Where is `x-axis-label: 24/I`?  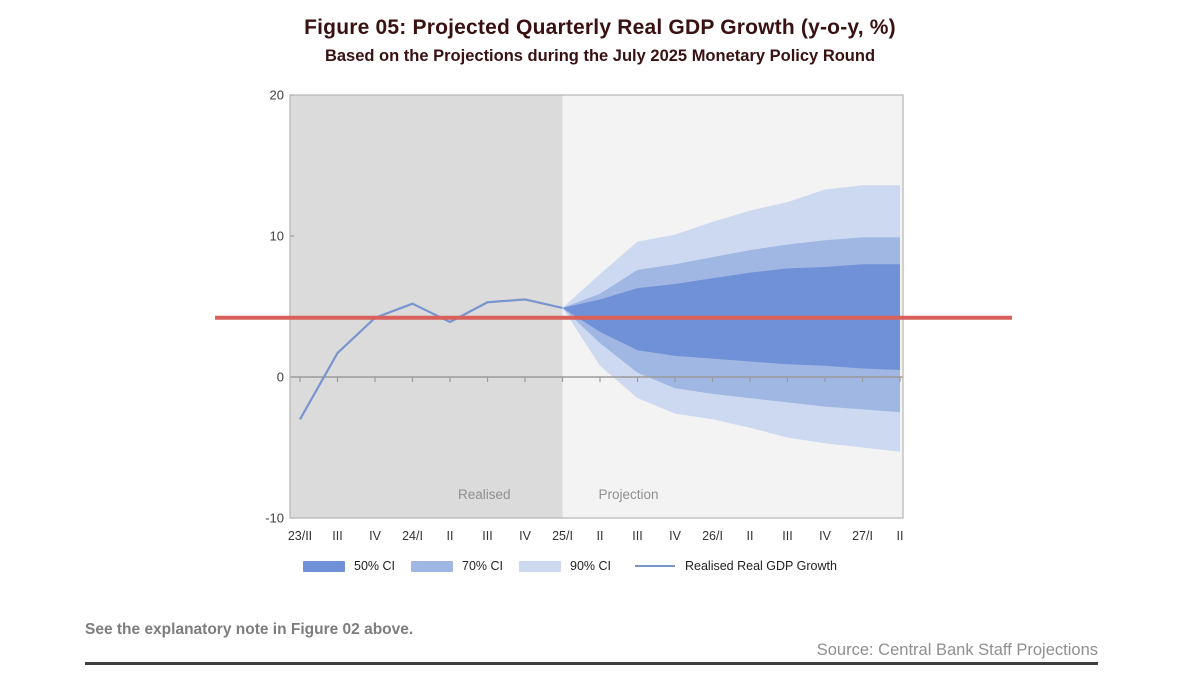 x-axis-label: 24/I is located at coordinates (412, 536).